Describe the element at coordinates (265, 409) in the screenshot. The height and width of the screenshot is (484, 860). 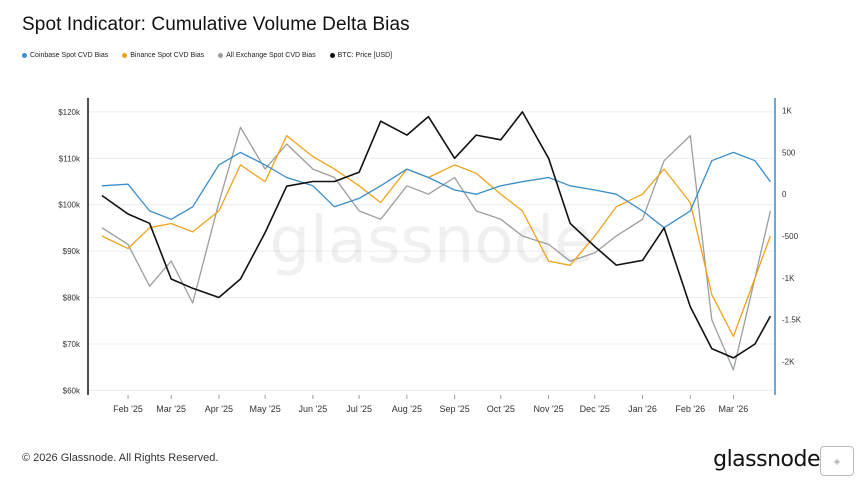
I see `x-tick-label: May '25` at that location.